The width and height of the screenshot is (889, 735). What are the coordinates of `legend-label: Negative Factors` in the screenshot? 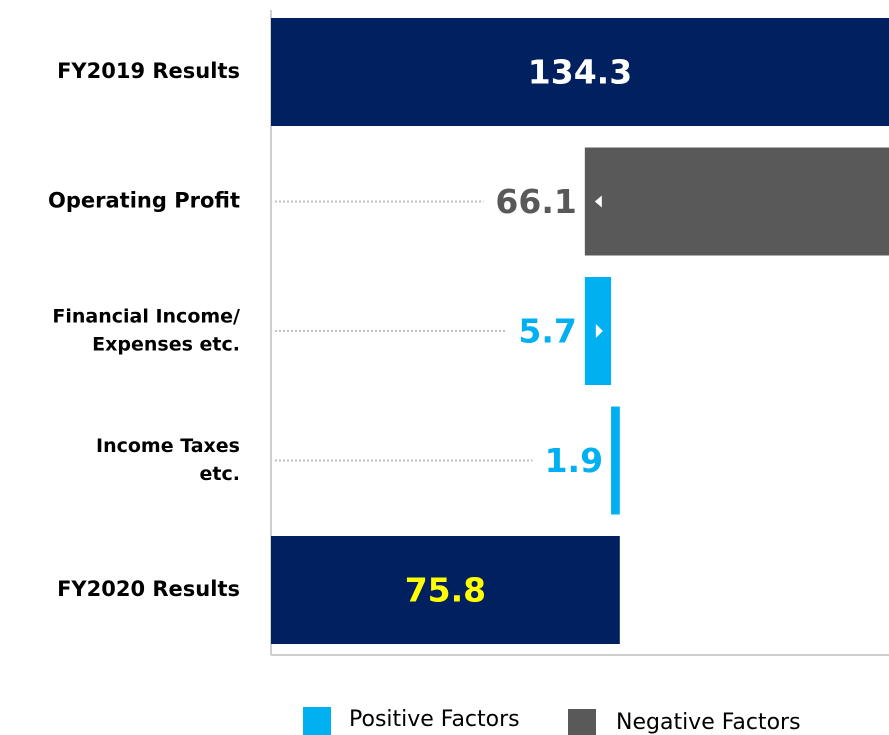 It's located at (708, 722).